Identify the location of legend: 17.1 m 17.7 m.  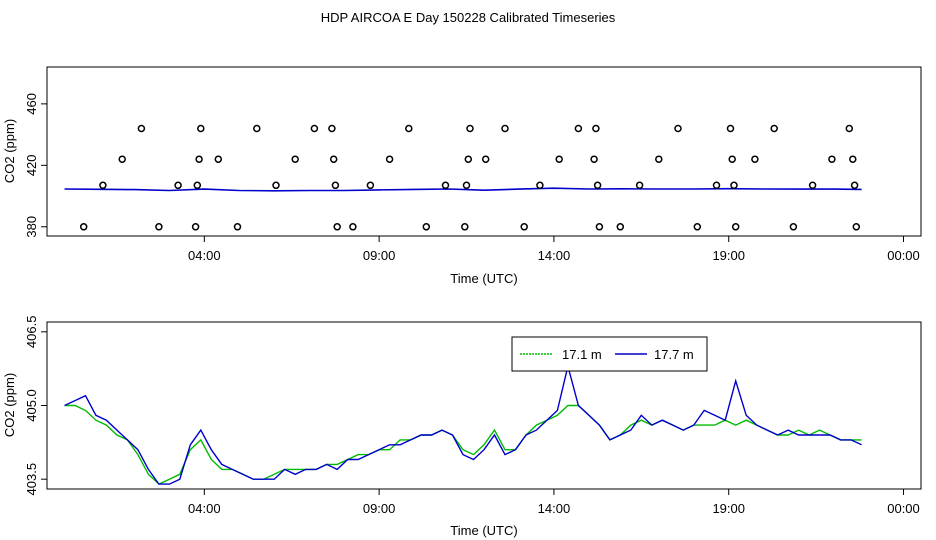
(609, 354).